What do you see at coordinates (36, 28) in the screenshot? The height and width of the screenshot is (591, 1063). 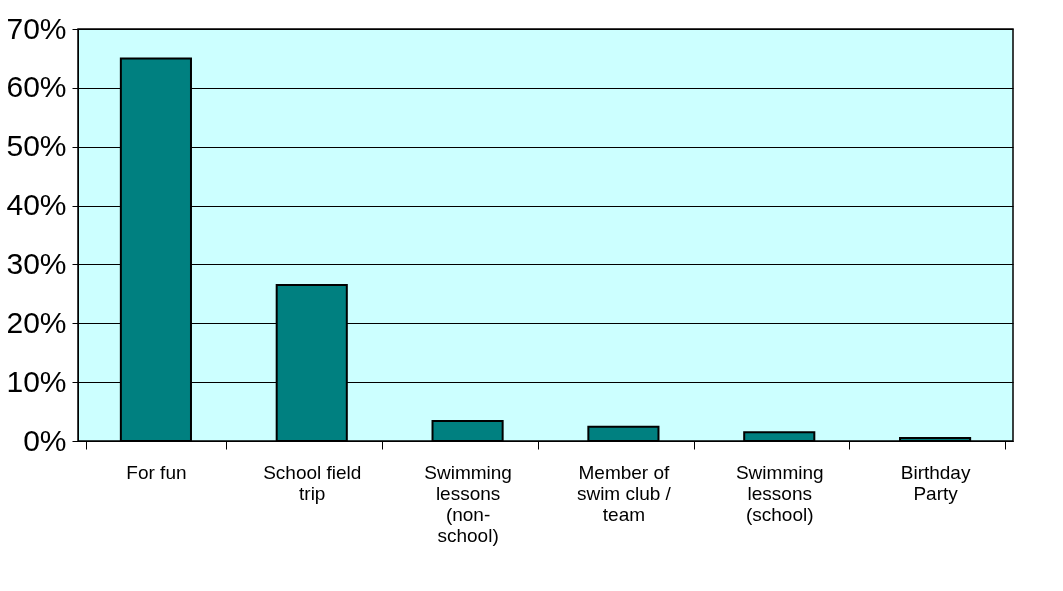 I see `y-tick-label: 70%` at bounding box center [36, 28].